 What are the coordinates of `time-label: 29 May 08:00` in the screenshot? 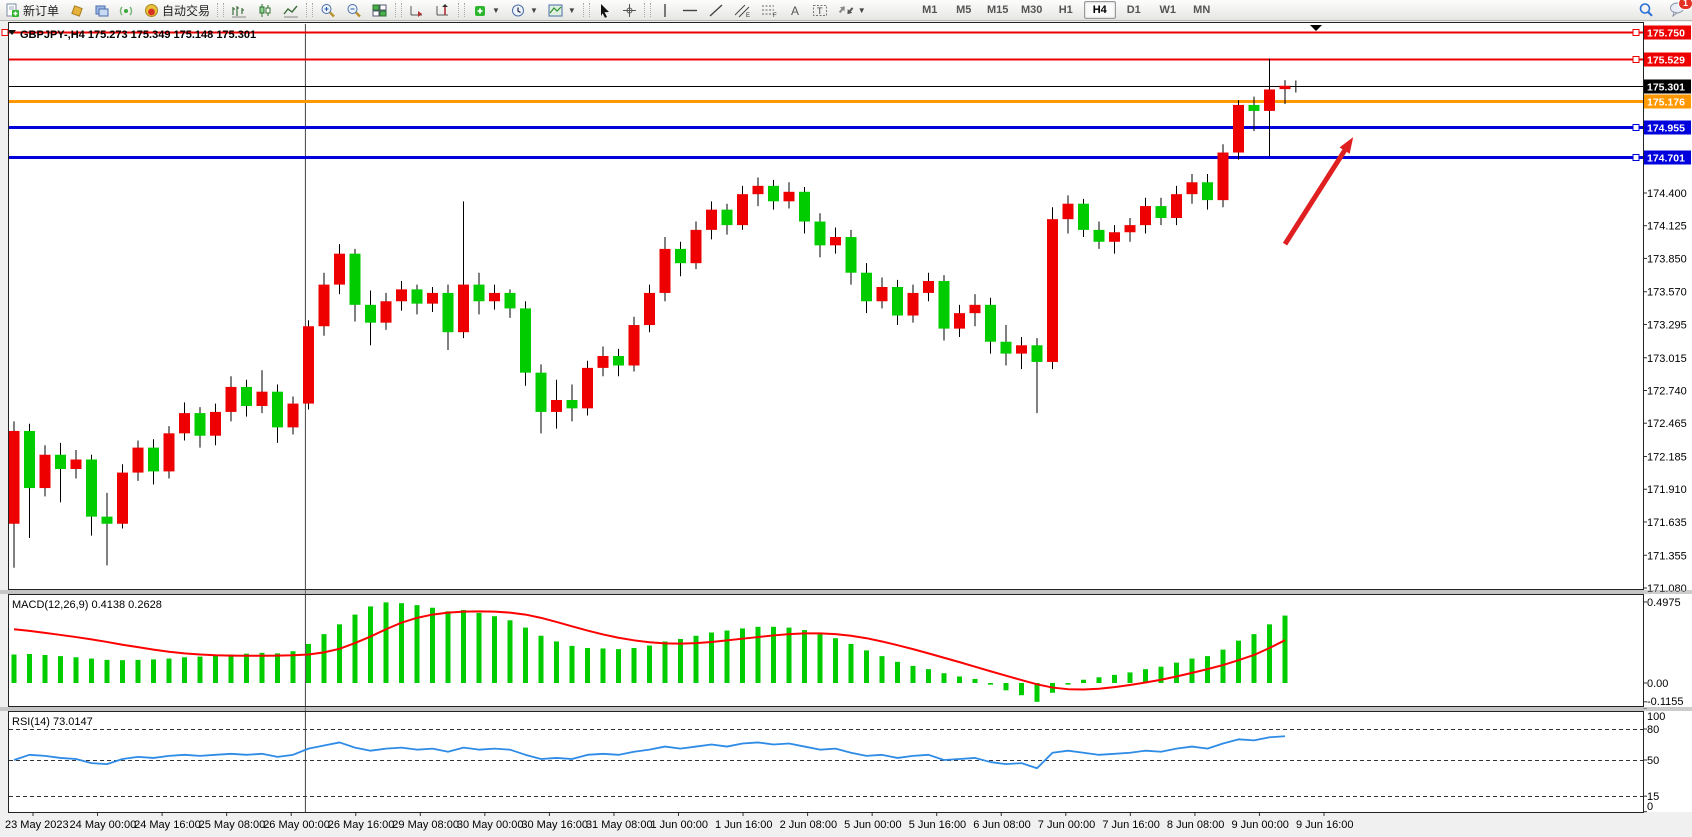 It's located at (425, 825).